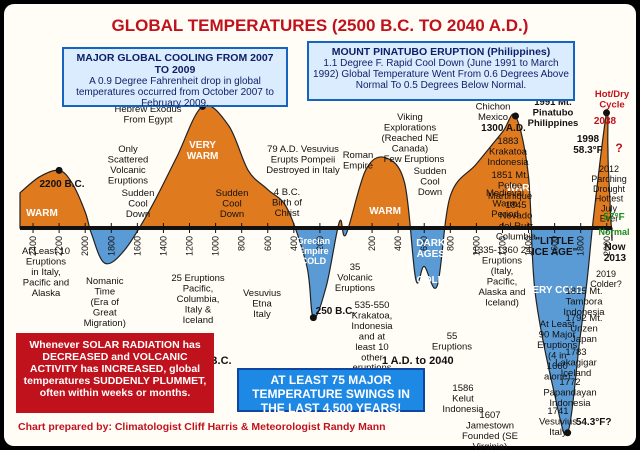  What do you see at coordinates (61, 184) in the screenshot?
I see `label-y2200: 2200 B.C.` at bounding box center [61, 184].